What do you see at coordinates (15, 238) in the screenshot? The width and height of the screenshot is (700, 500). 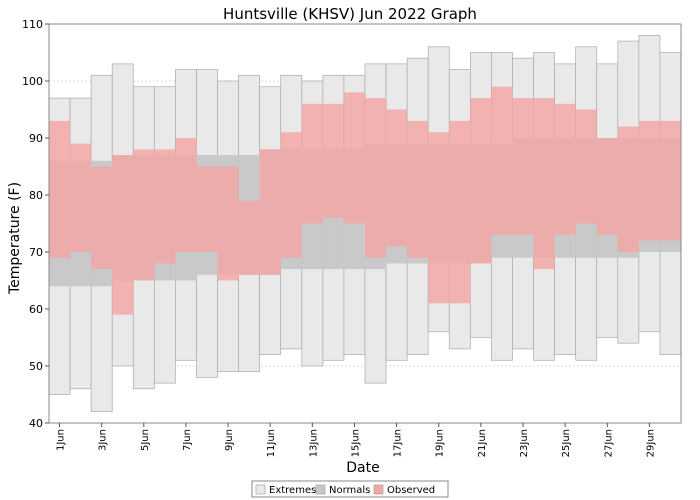 I see `y-axis-label: Temperature (F)` at bounding box center [15, 238].